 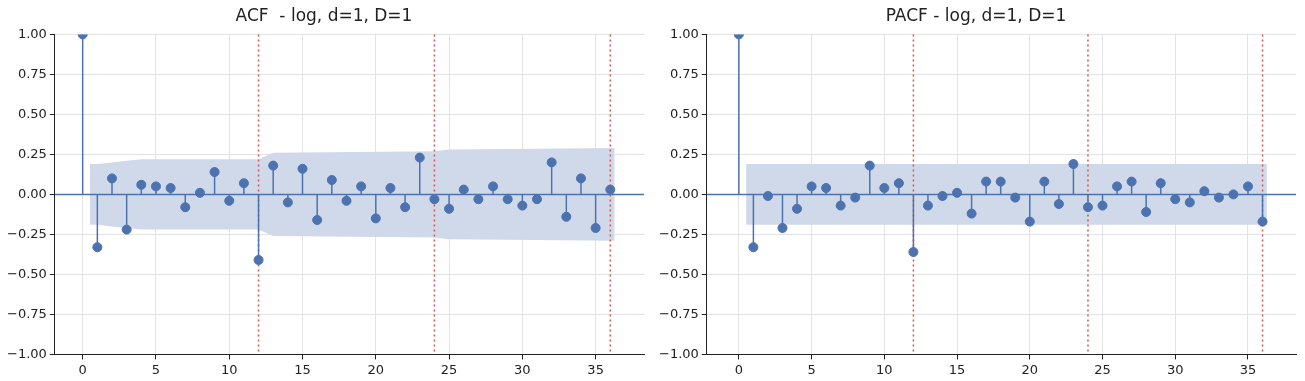 I want to click on chart-title: ACF - log, d=1, D=1, so click(x=324, y=14).